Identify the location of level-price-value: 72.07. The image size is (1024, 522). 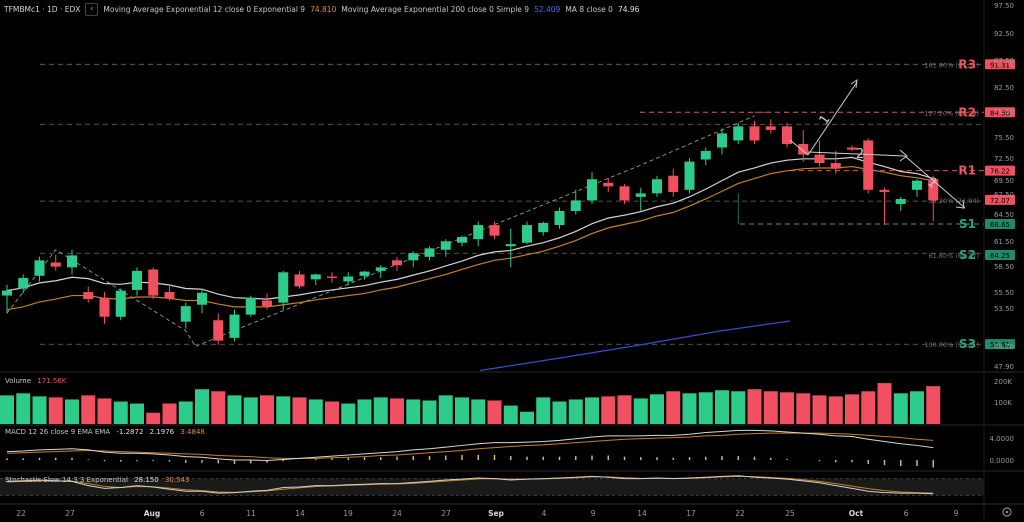
(1000, 201).